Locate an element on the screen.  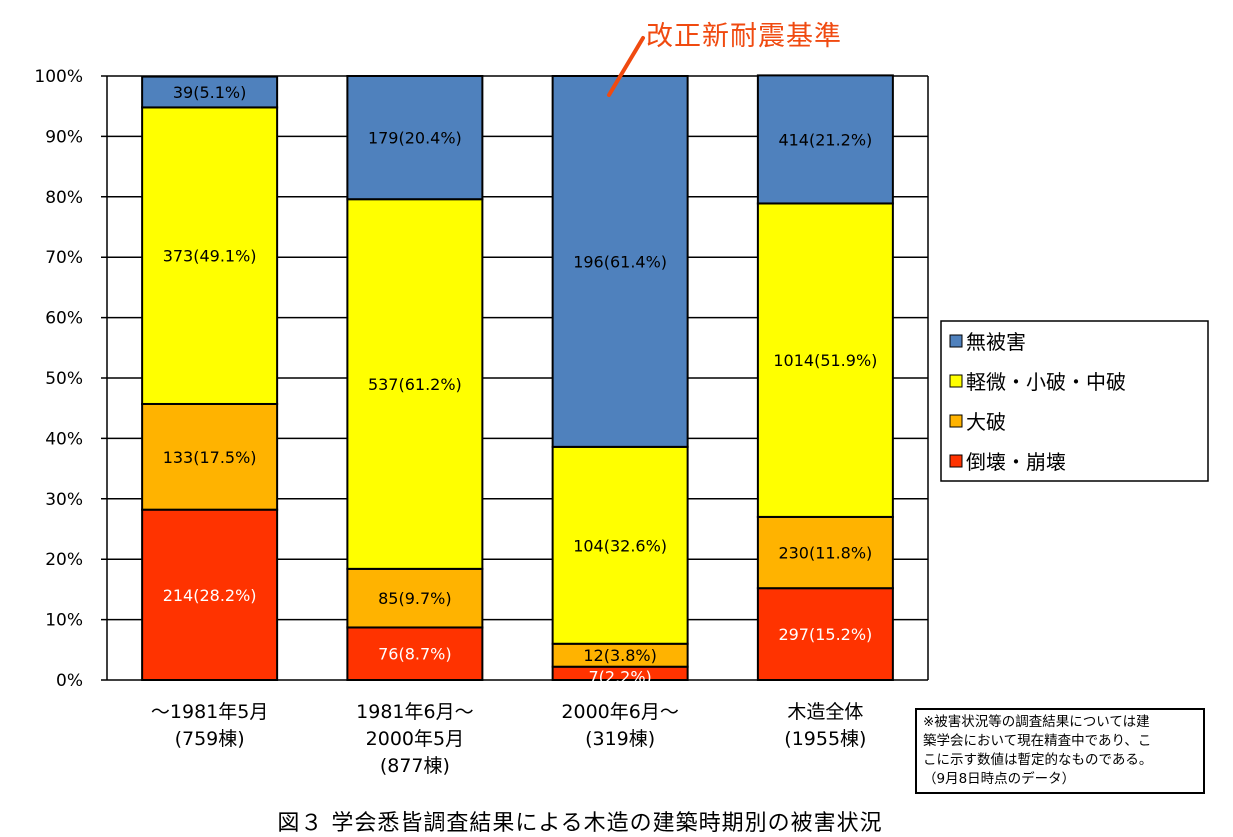
data-label: 39(5.1%) is located at coordinates (210, 92).